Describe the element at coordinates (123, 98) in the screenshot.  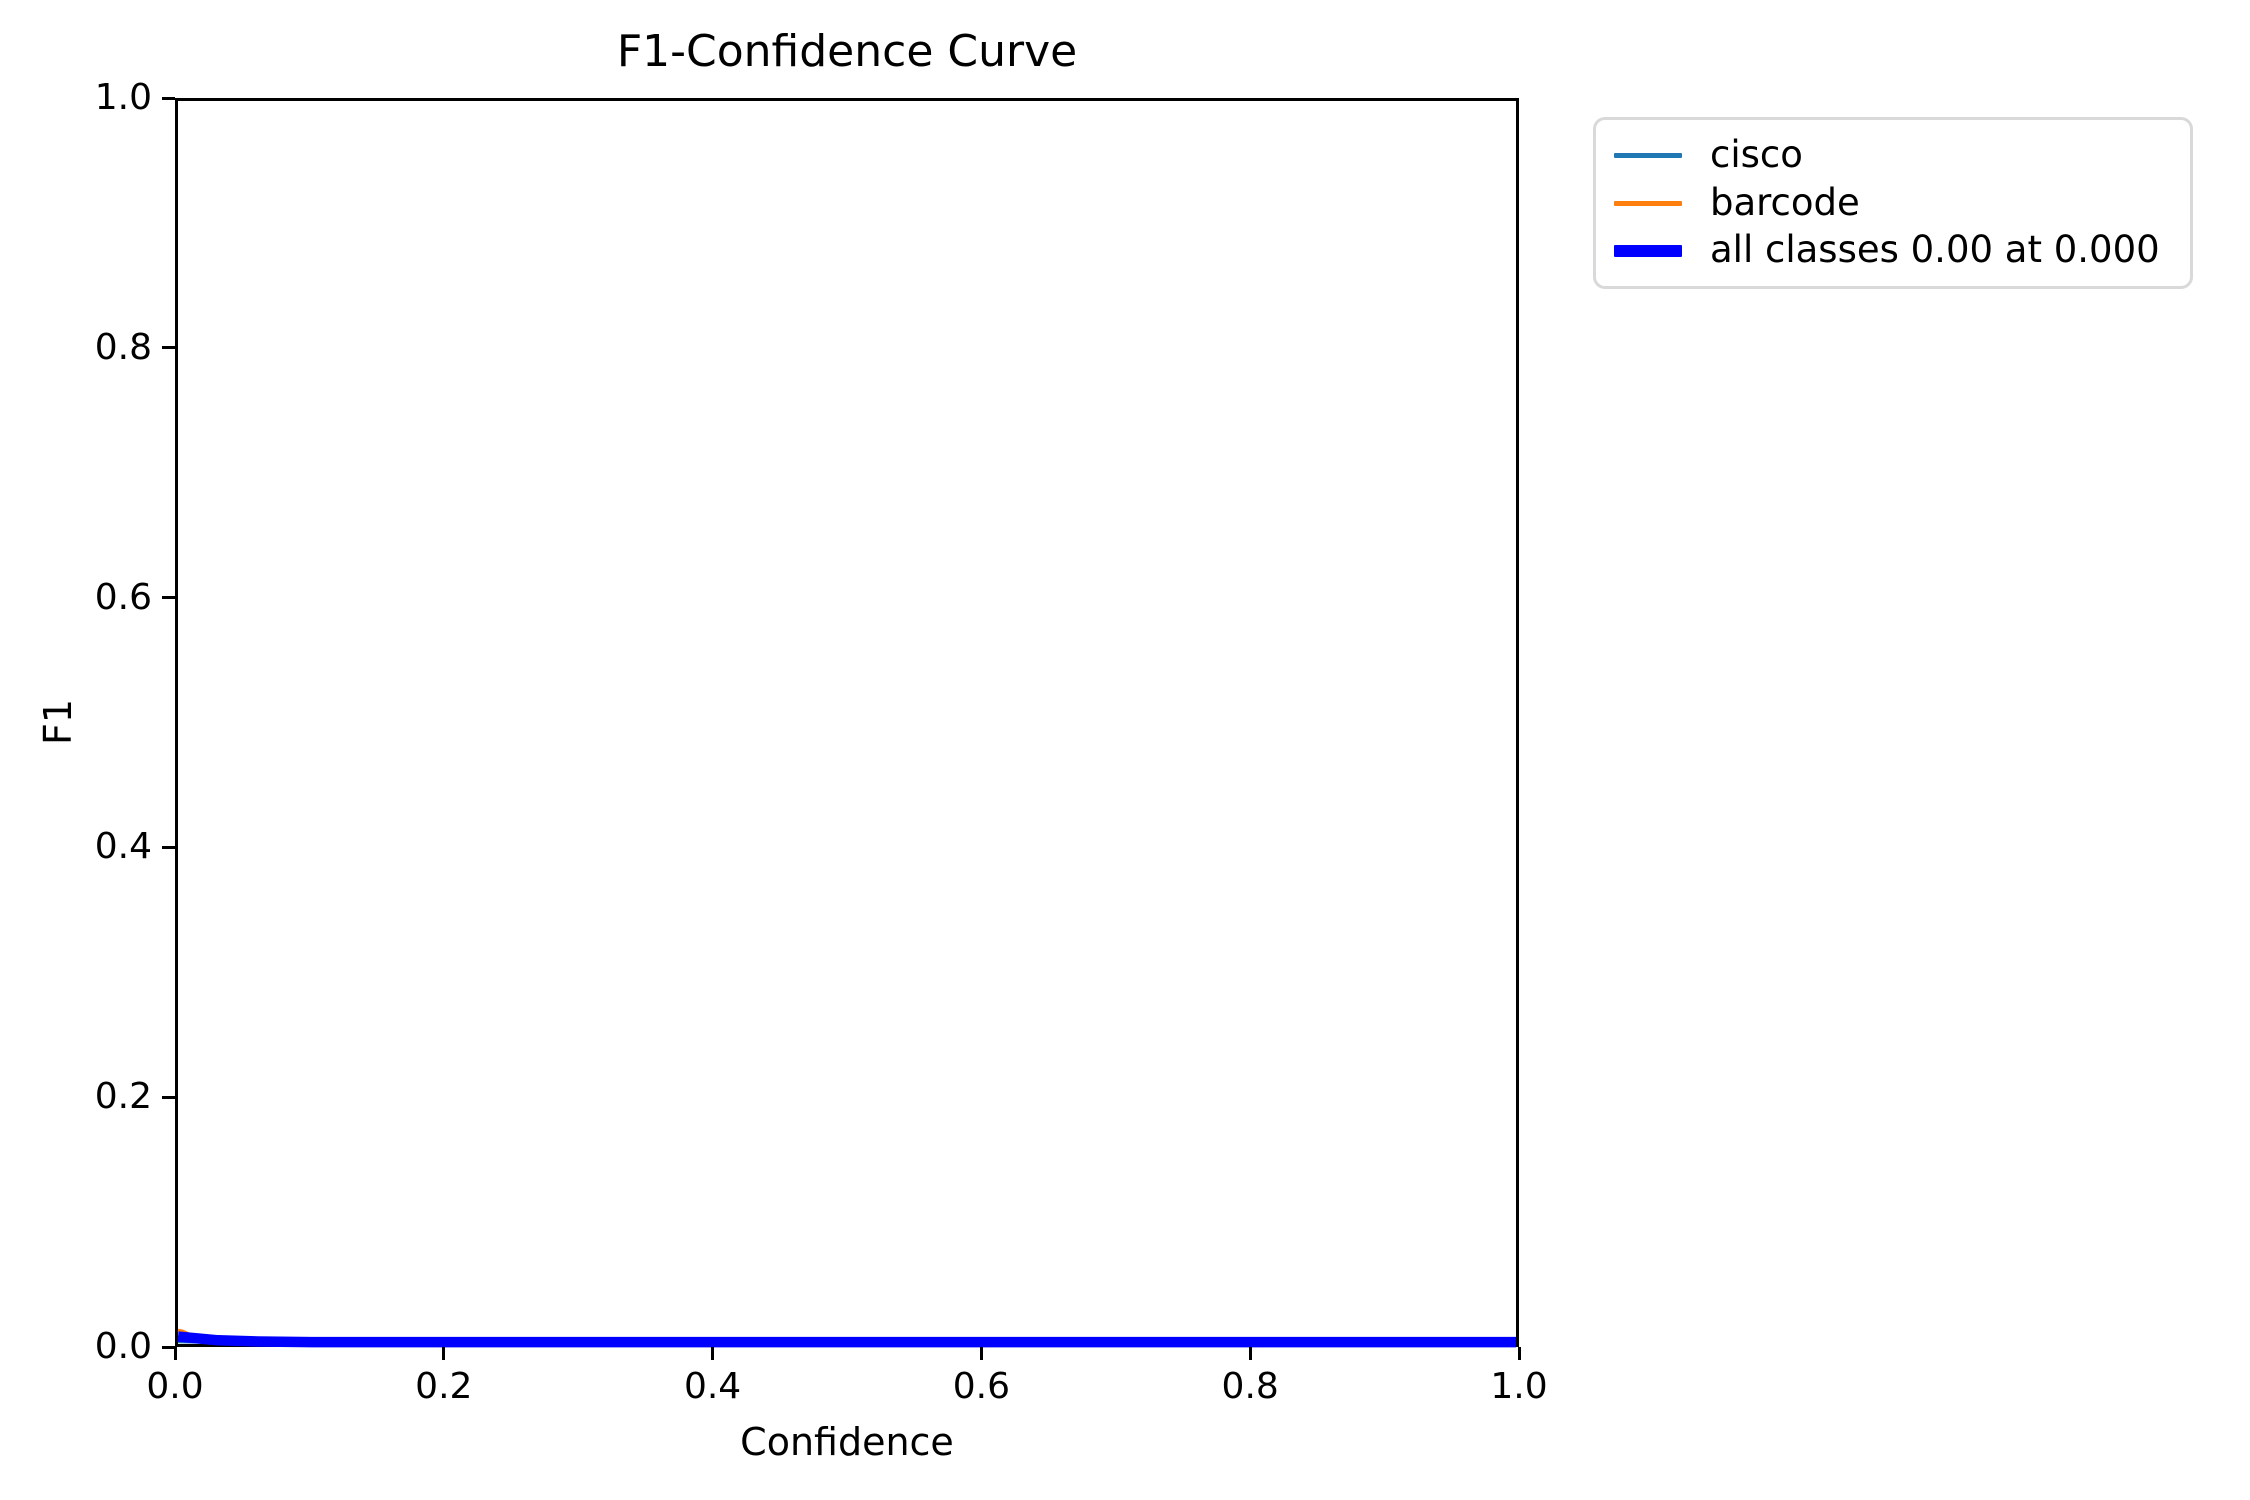
I see `y-tick-label: 1.0` at that location.